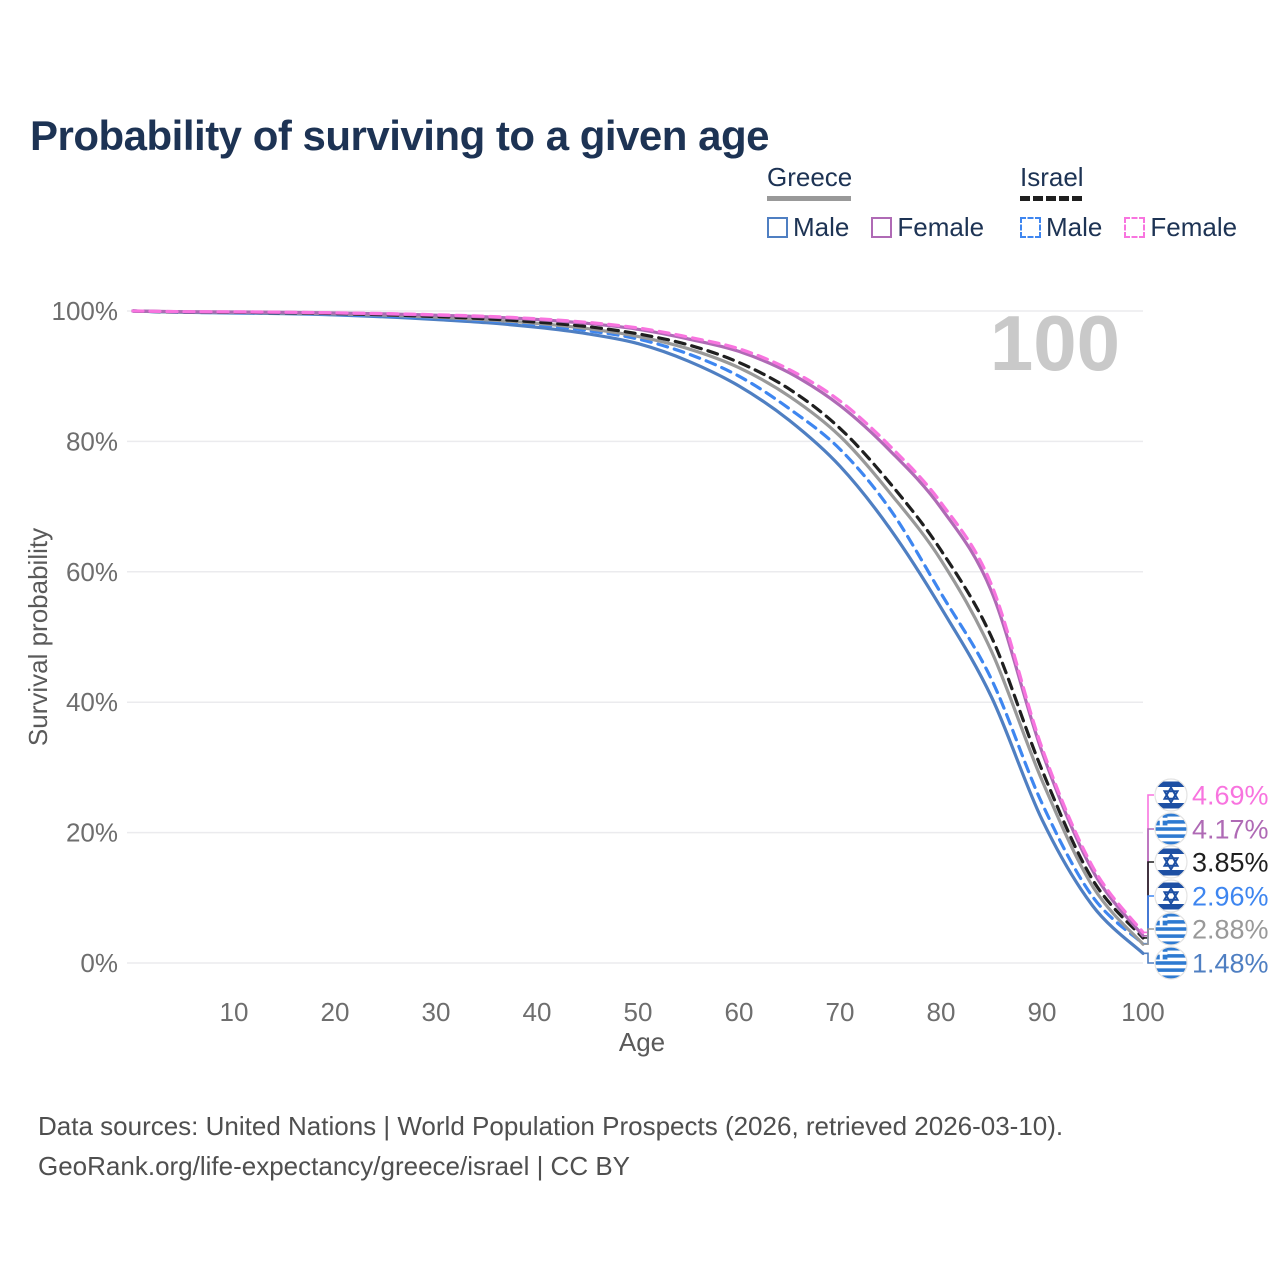 The width and height of the screenshot is (1280, 1280). I want to click on legend-israel-dashed-line-sample, so click(1051, 198).